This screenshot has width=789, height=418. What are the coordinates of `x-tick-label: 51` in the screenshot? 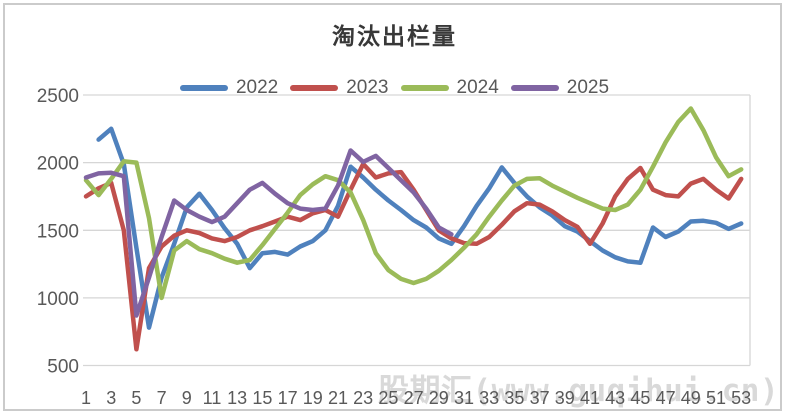 It's located at (716, 398).